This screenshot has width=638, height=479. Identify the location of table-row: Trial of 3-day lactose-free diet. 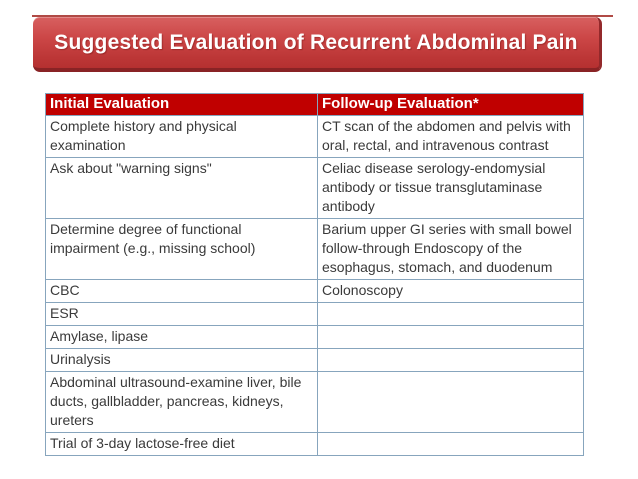
(314, 444).